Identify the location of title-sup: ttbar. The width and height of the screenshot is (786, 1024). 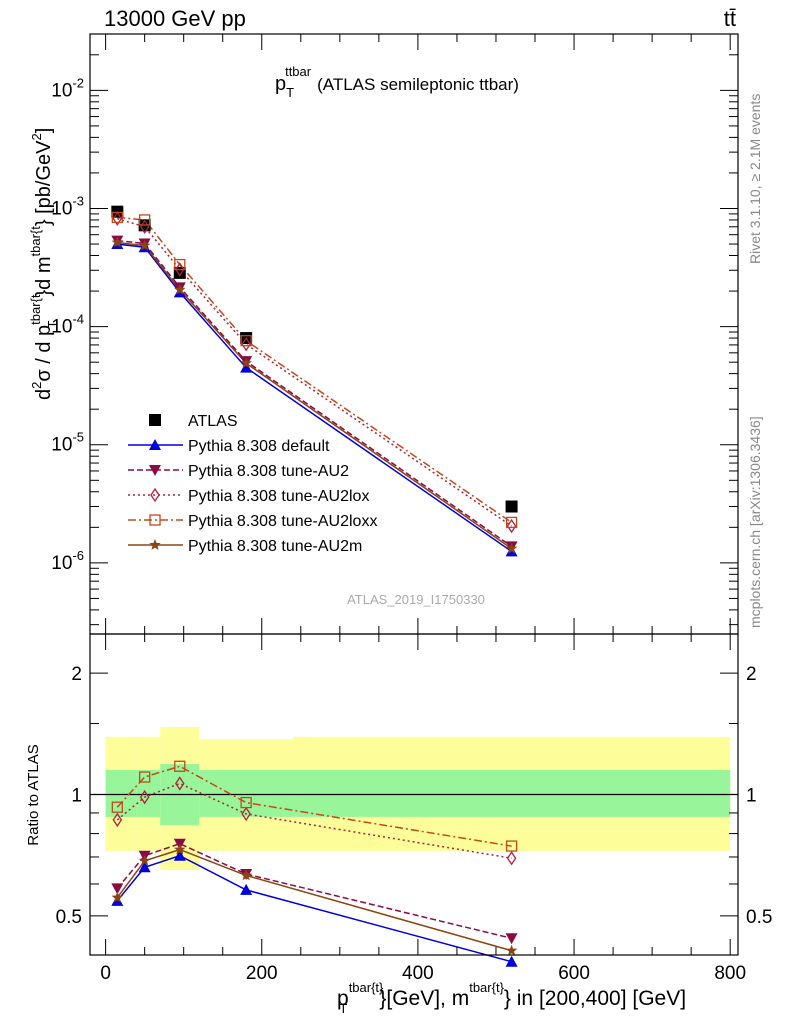
(298, 71).